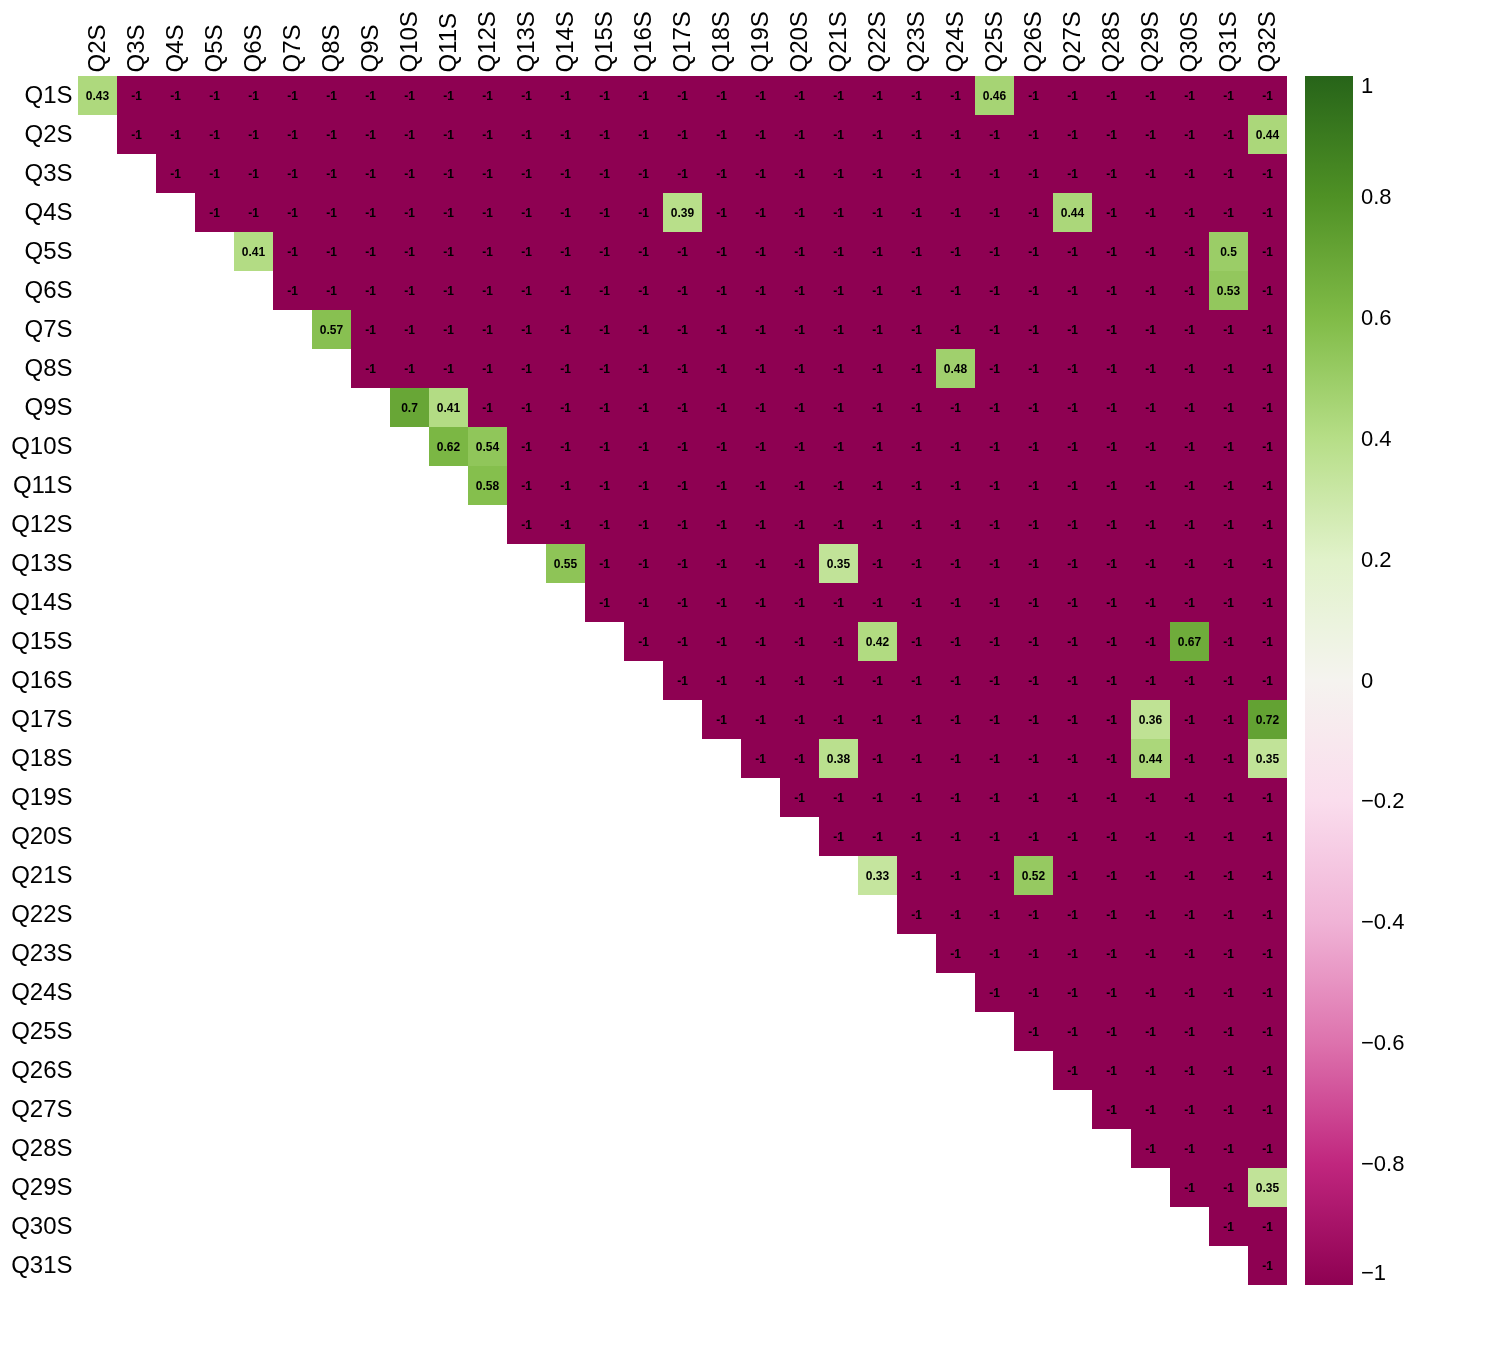 The image size is (1486, 1355). I want to click on x-tick-label: Q13S, so click(525, 42).